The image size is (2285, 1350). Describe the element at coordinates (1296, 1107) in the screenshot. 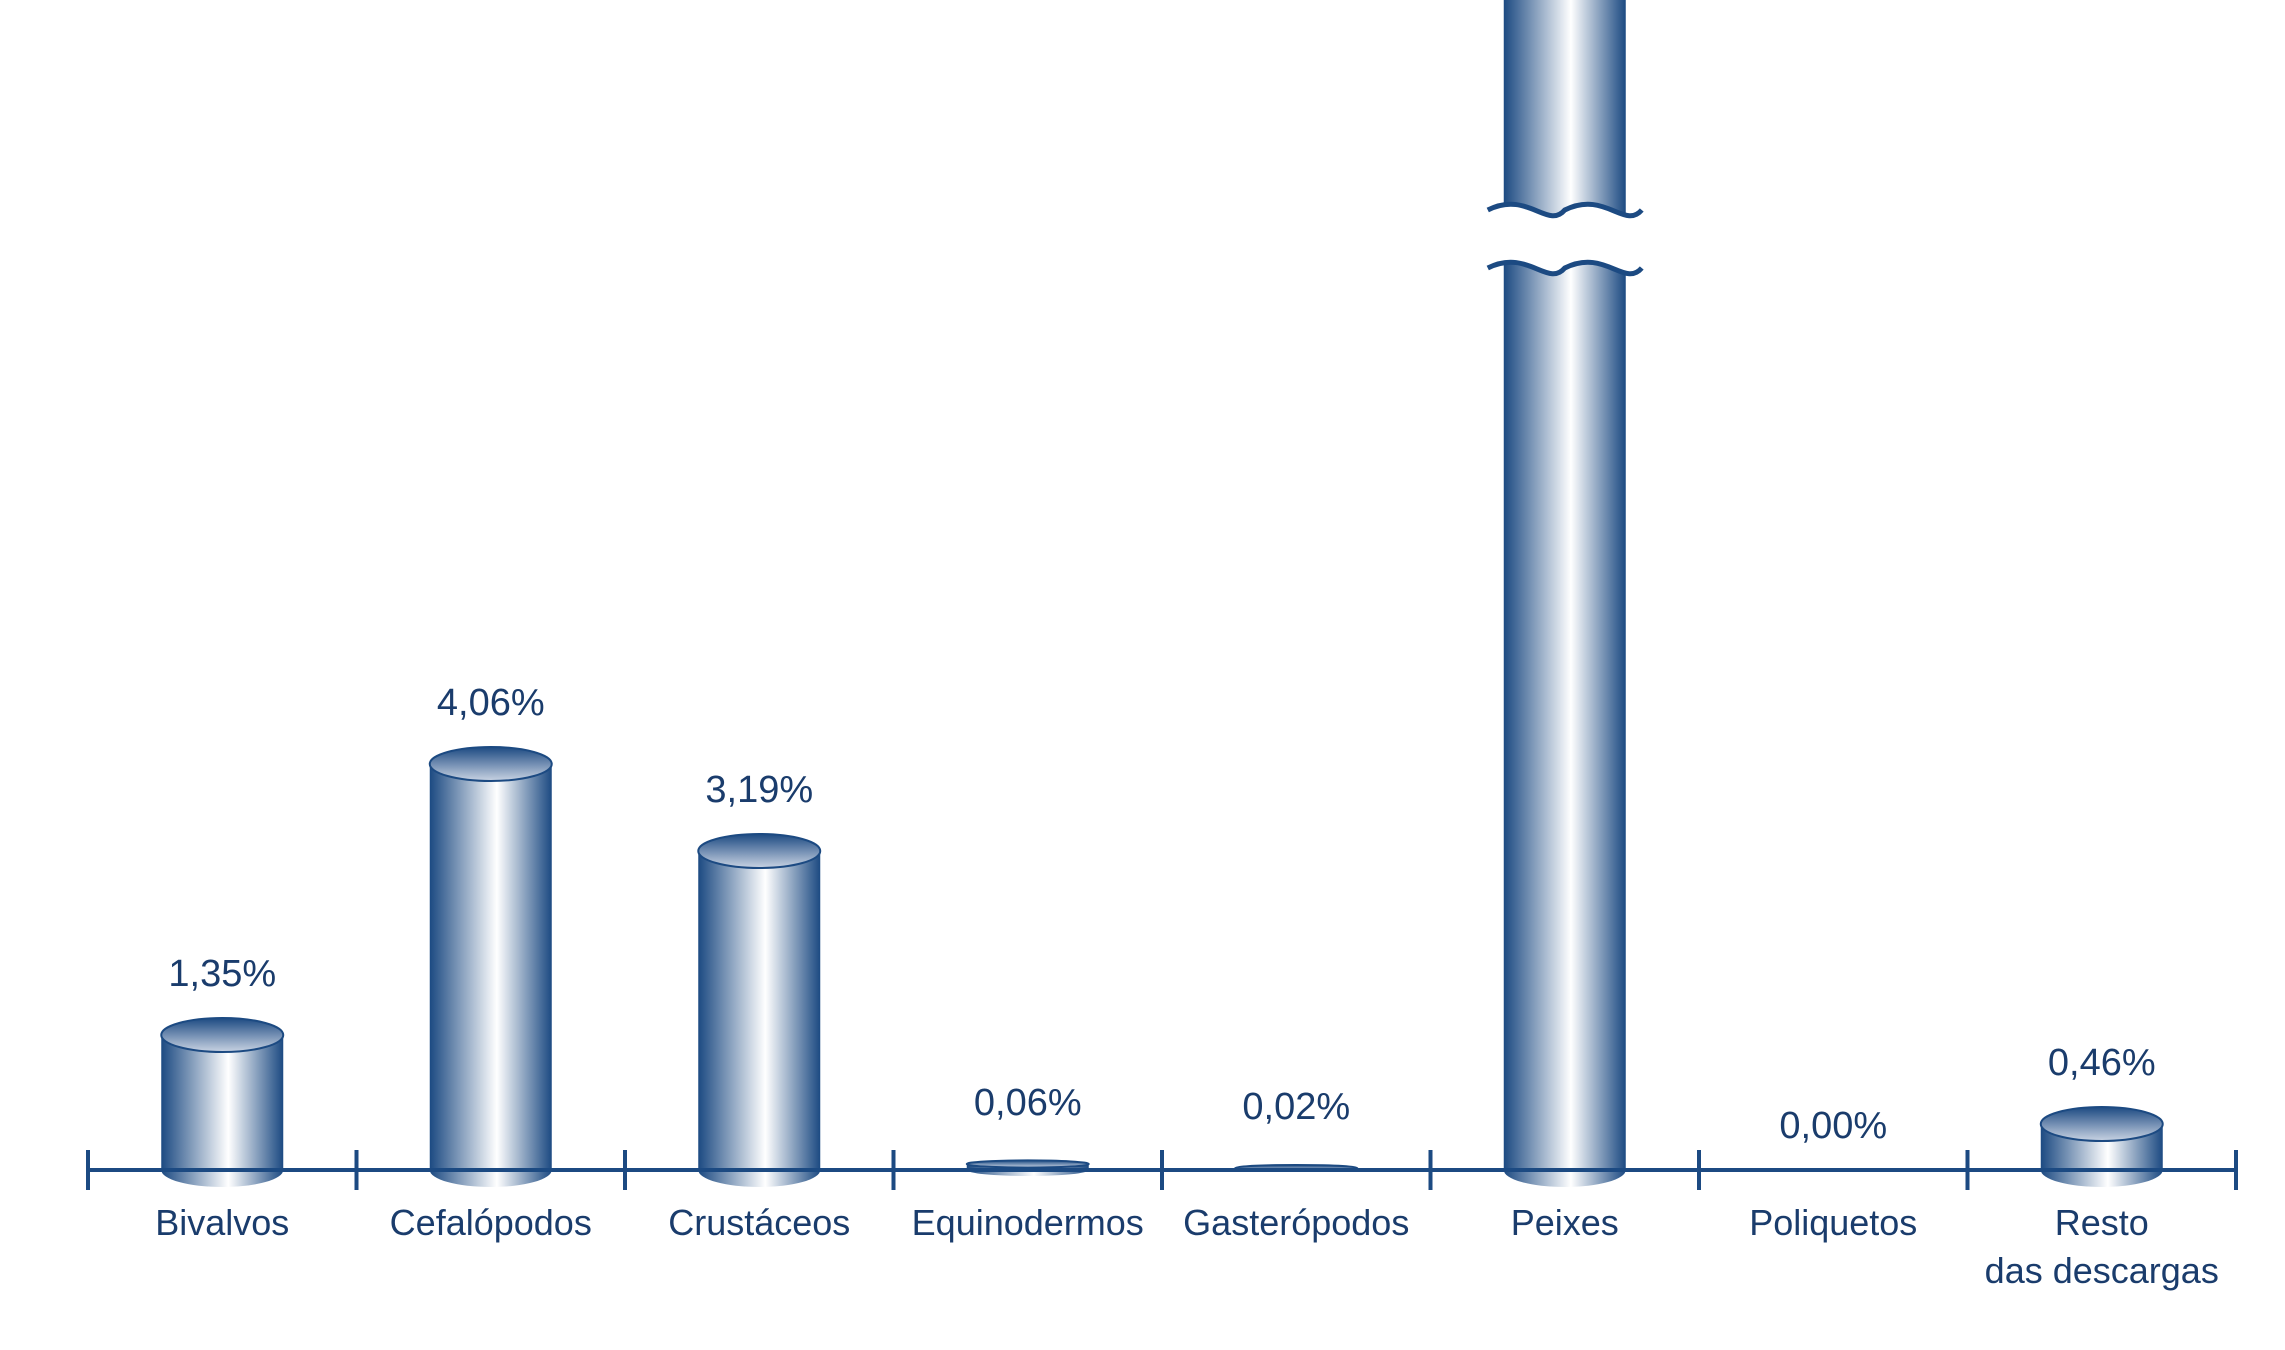

I see `data-label: 0,02%` at that location.